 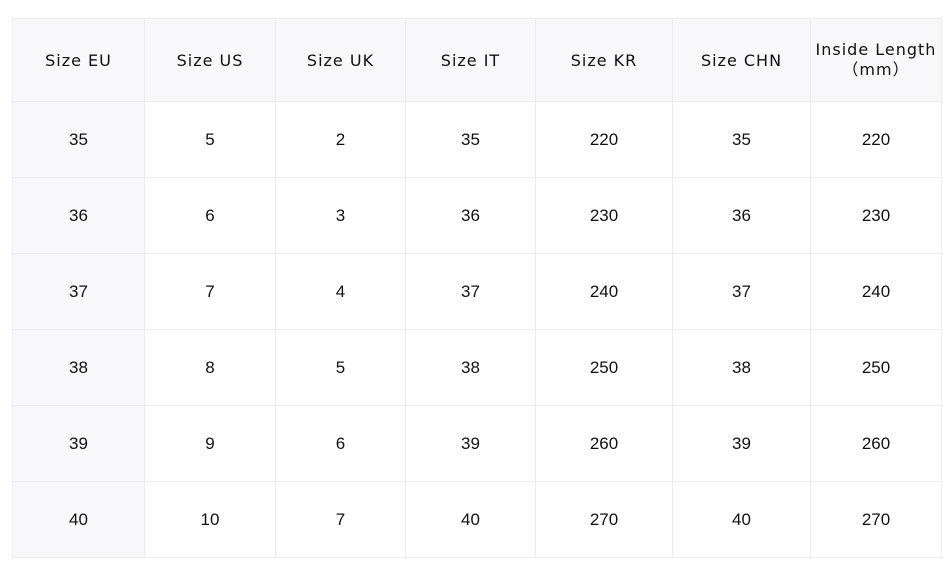 What do you see at coordinates (210, 215) in the screenshot?
I see `cell-us: 6` at bounding box center [210, 215].